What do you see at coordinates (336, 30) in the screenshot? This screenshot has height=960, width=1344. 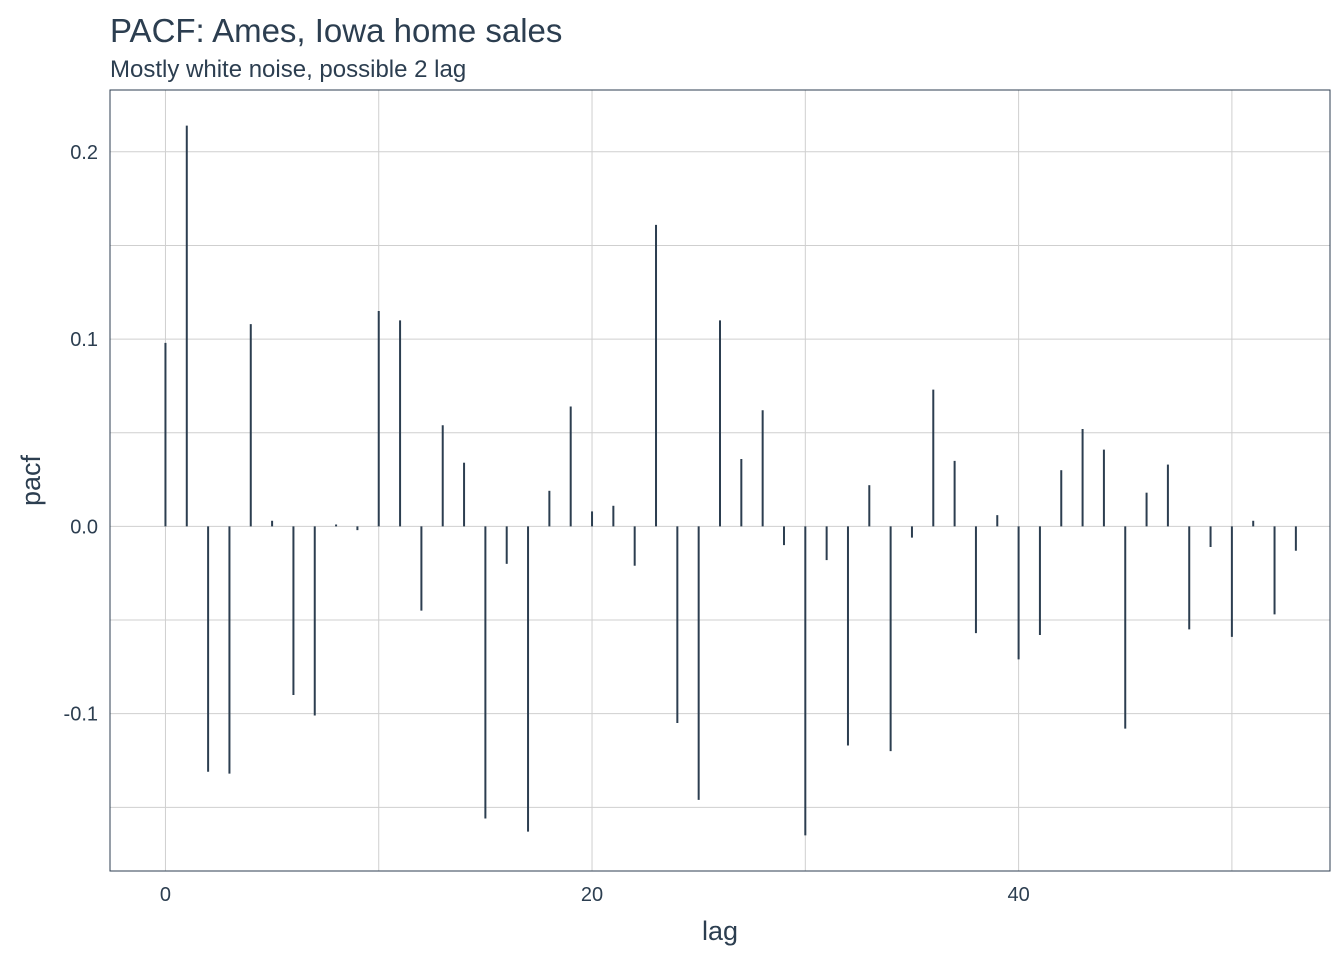 I see `chart-title: PACF: Ames, Iowa home sales` at bounding box center [336, 30].